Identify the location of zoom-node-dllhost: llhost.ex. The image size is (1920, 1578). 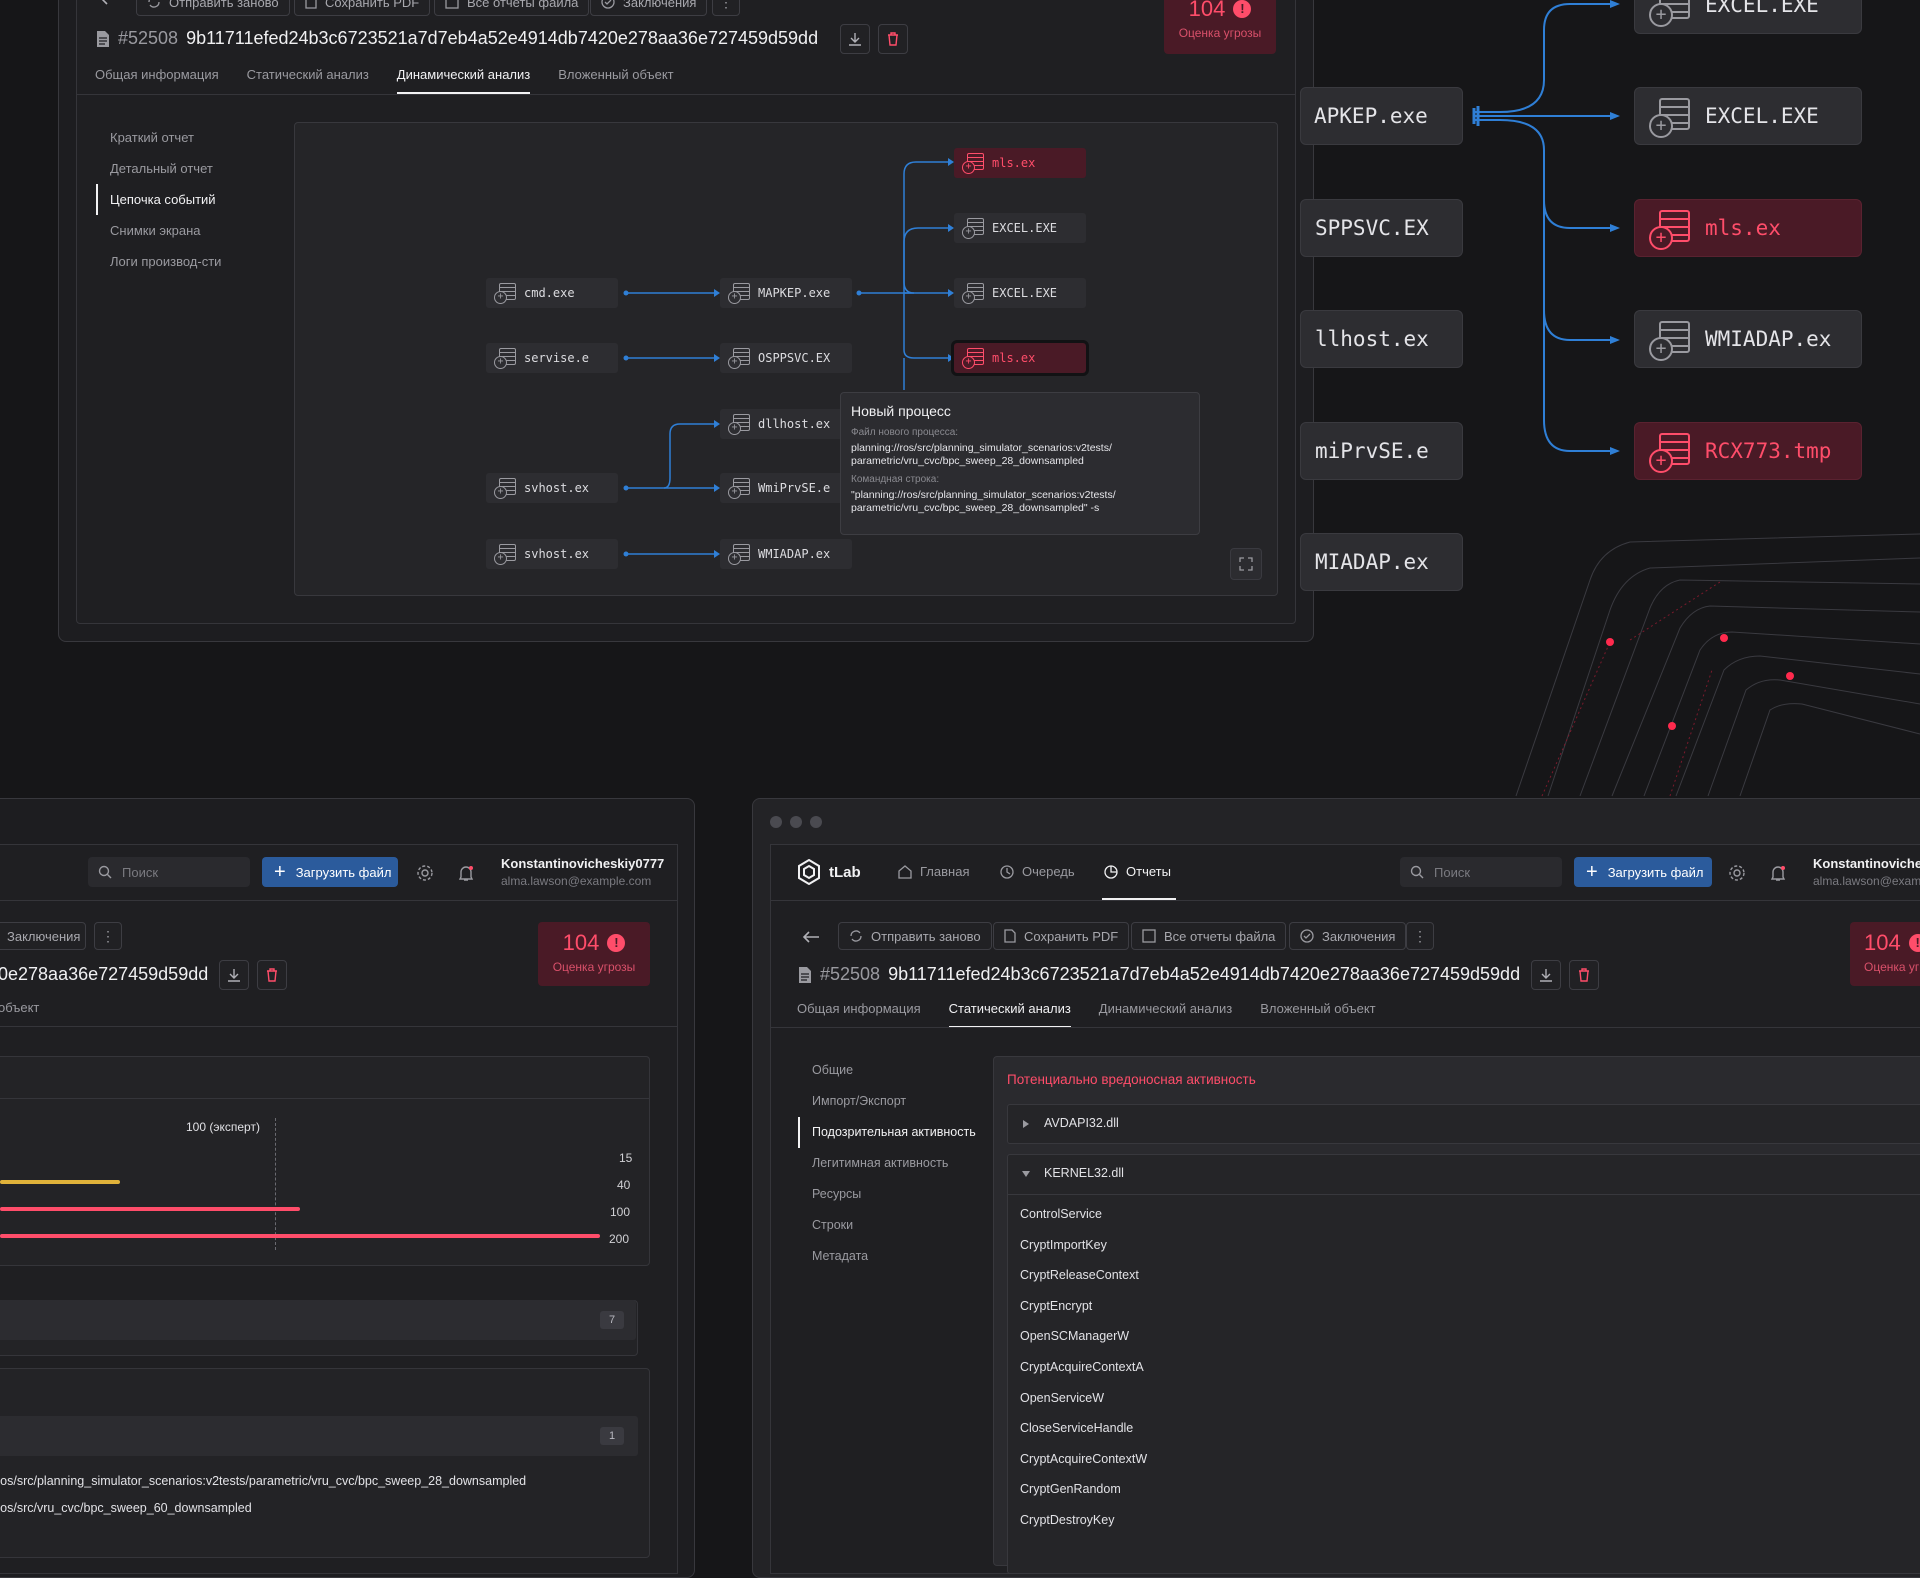
(1381, 339).